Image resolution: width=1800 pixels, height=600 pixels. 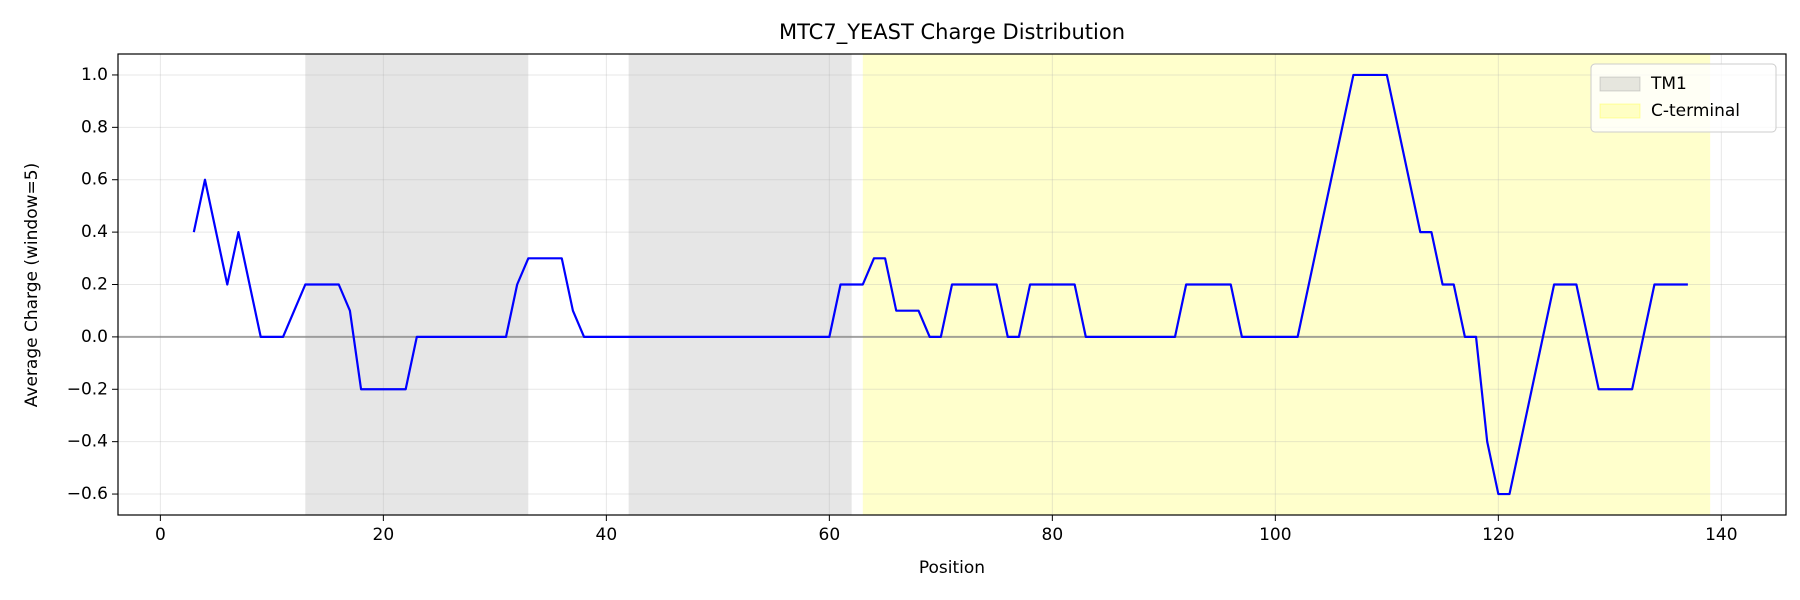 I want to click on x-tick-label: 40, so click(x=607, y=535).